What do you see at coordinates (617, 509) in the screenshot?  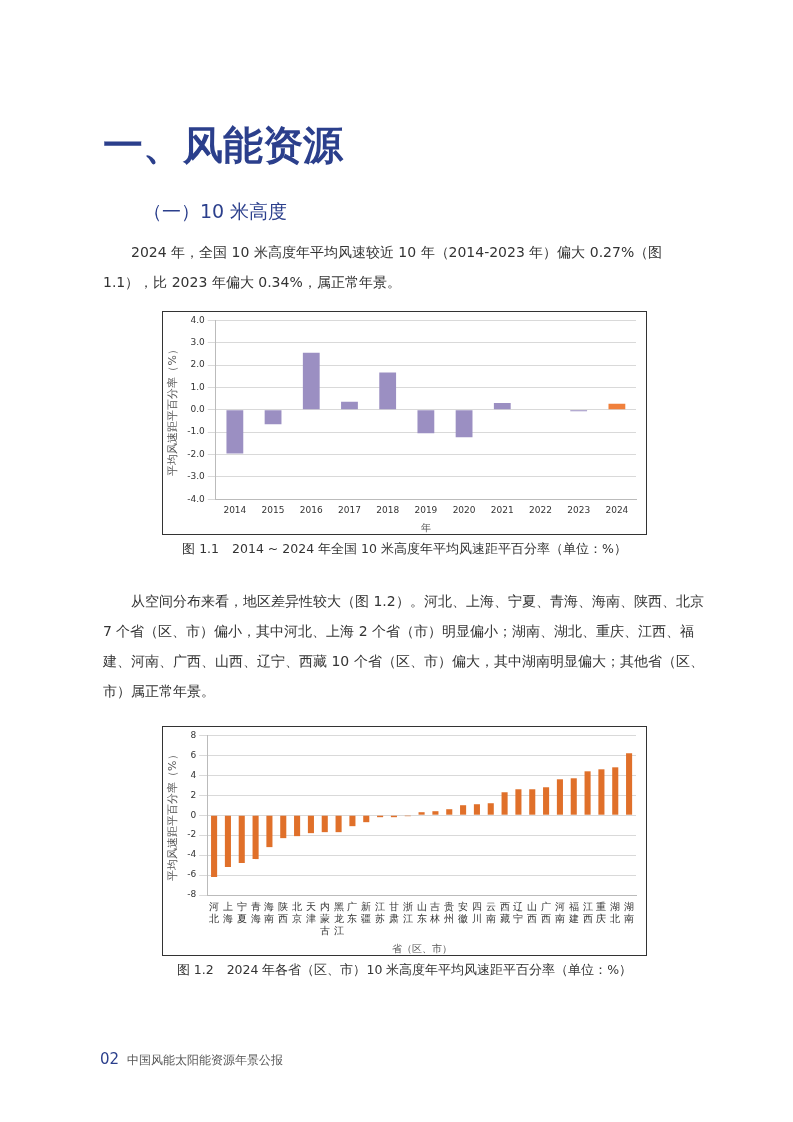 I see `x-tick-label: 2024` at bounding box center [617, 509].